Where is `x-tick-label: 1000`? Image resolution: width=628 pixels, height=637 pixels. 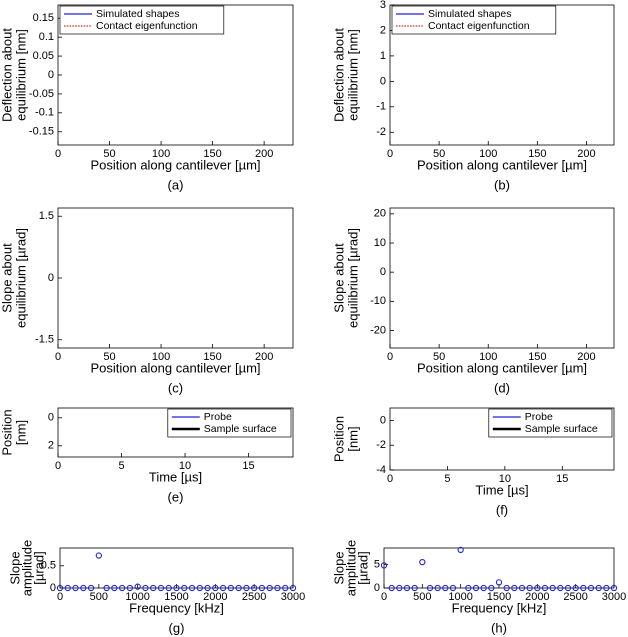 x-tick-label: 1000 is located at coordinates (460, 597).